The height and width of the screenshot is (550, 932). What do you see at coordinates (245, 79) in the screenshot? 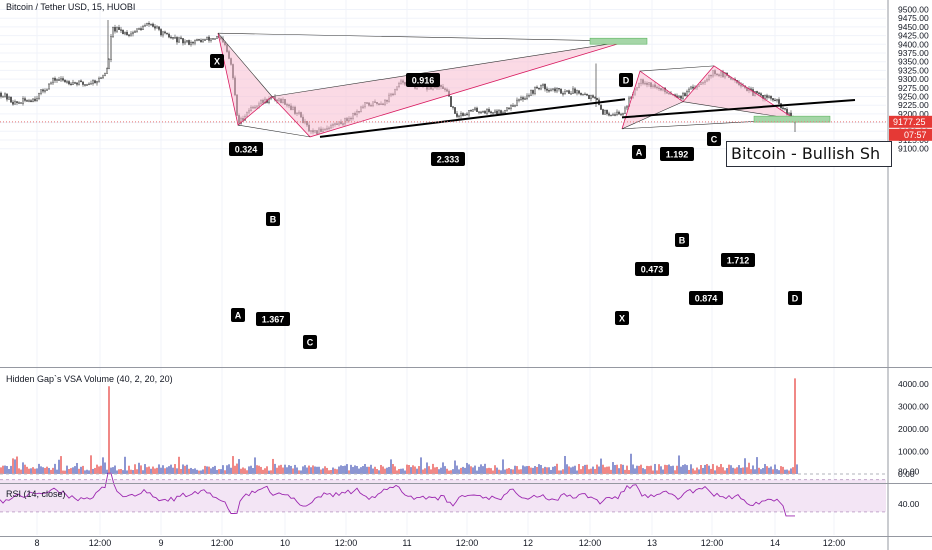
I see `pattern-fill` at bounding box center [245, 79].